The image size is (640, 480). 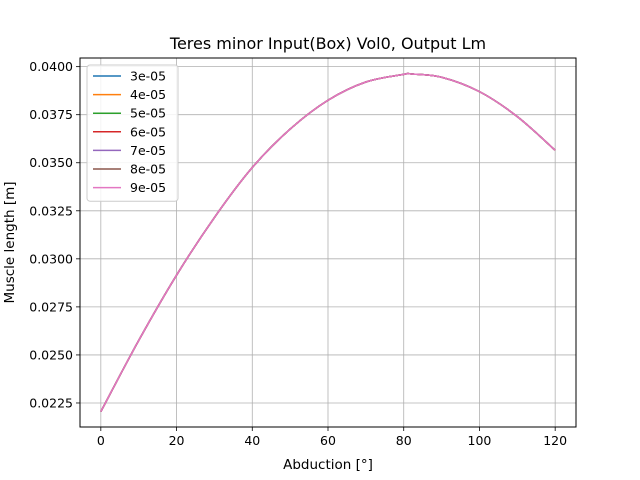 I want to click on legend-label: 7e-05, so click(x=148, y=150).